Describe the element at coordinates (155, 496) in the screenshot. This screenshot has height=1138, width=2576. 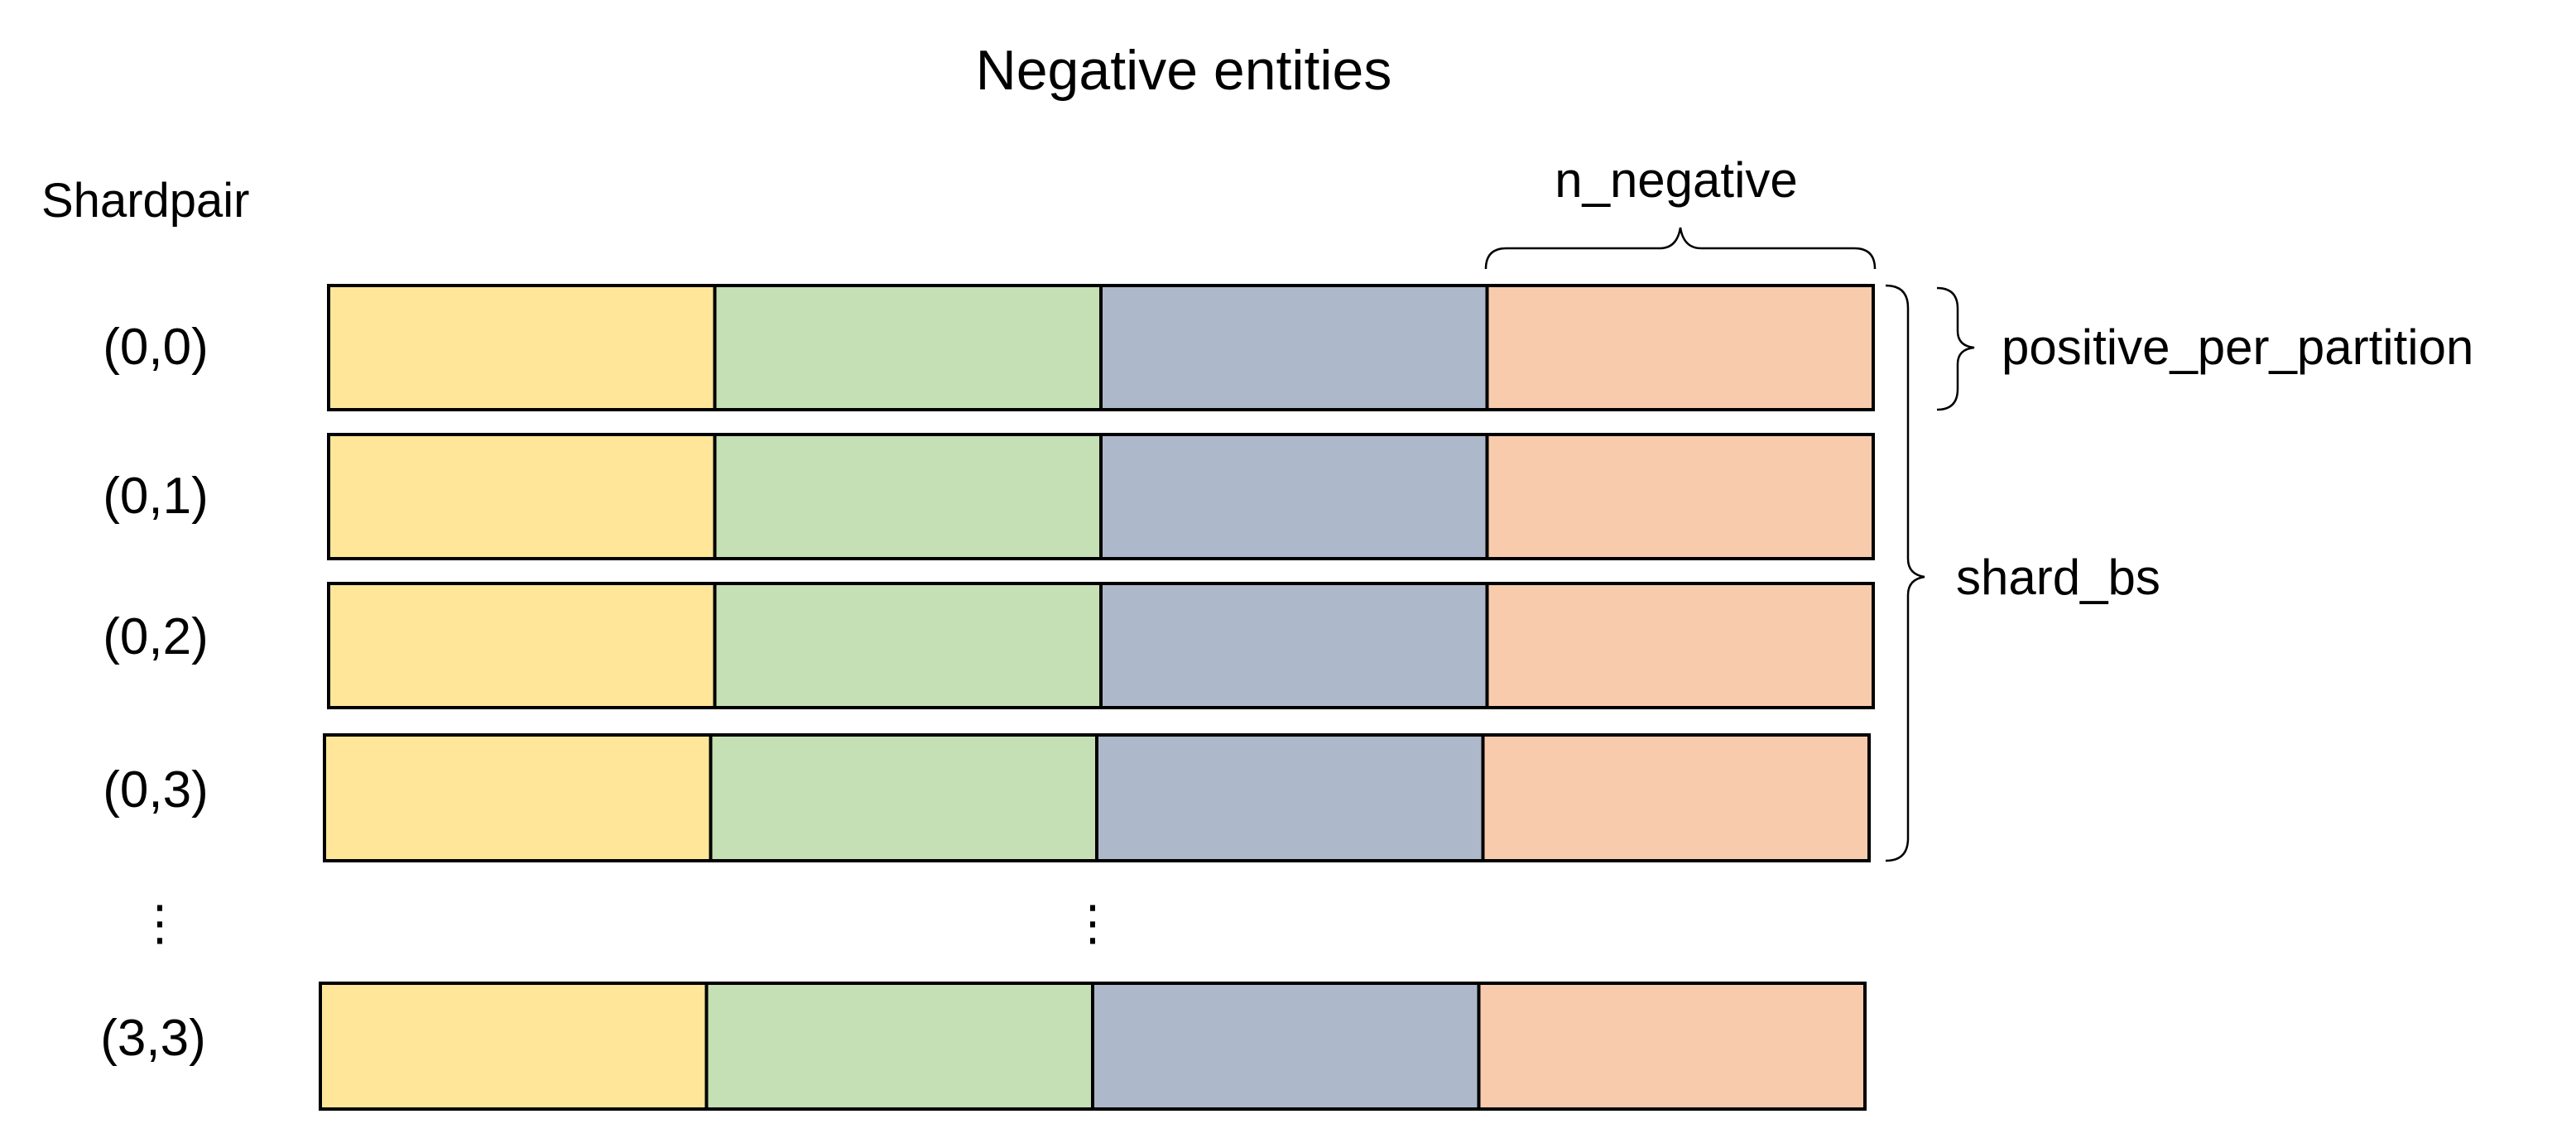
I see `row-label-0-1: (0,1)` at that location.